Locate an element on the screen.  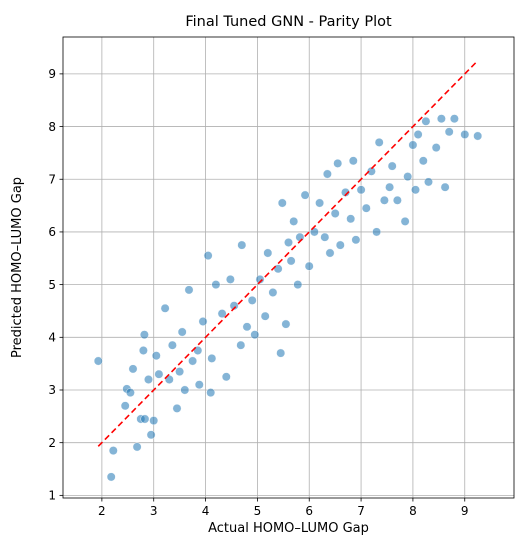
x-tick-label: 6 is located at coordinates (309, 511).